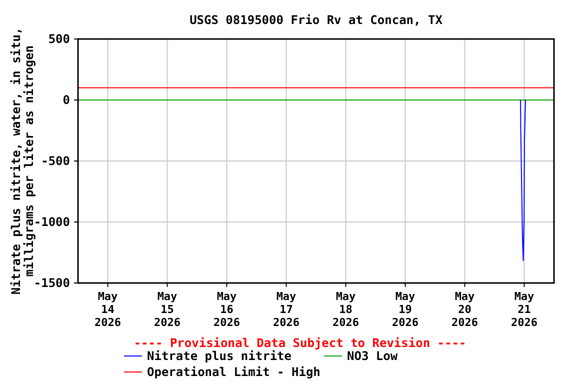 The image size is (576, 384). What do you see at coordinates (286, 309) in the screenshot?
I see `x-tick-label: May 17 2026` at bounding box center [286, 309].